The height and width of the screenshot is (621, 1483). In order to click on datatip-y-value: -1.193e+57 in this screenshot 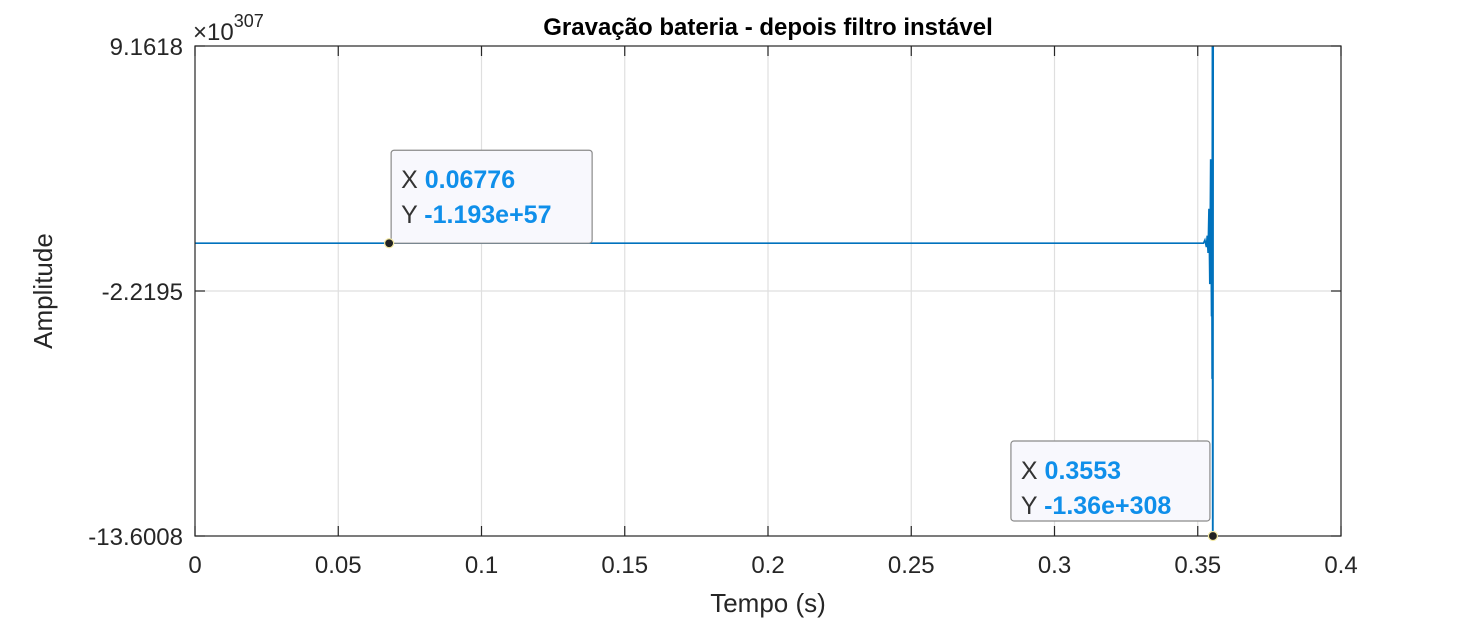, I will do `click(487, 215)`.